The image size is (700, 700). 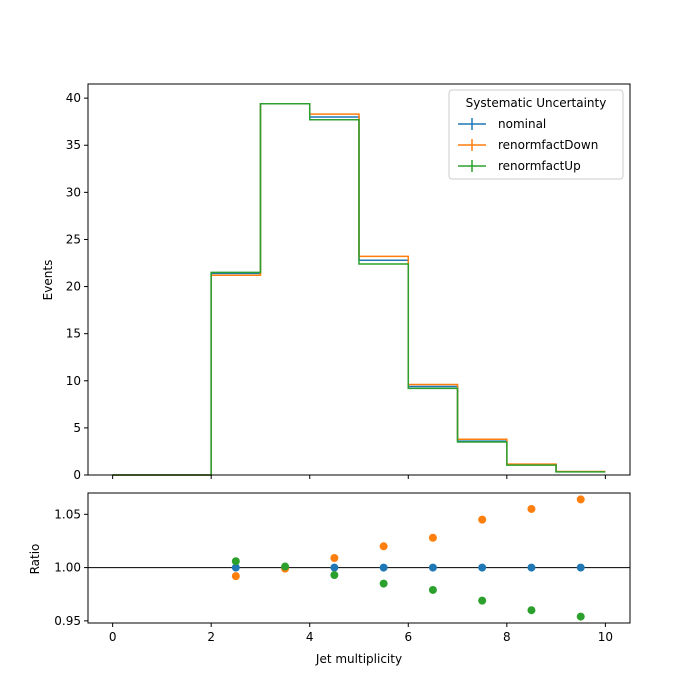 What do you see at coordinates (67, 568) in the screenshot?
I see `ratio-y-tick-label: 1.00` at bounding box center [67, 568].